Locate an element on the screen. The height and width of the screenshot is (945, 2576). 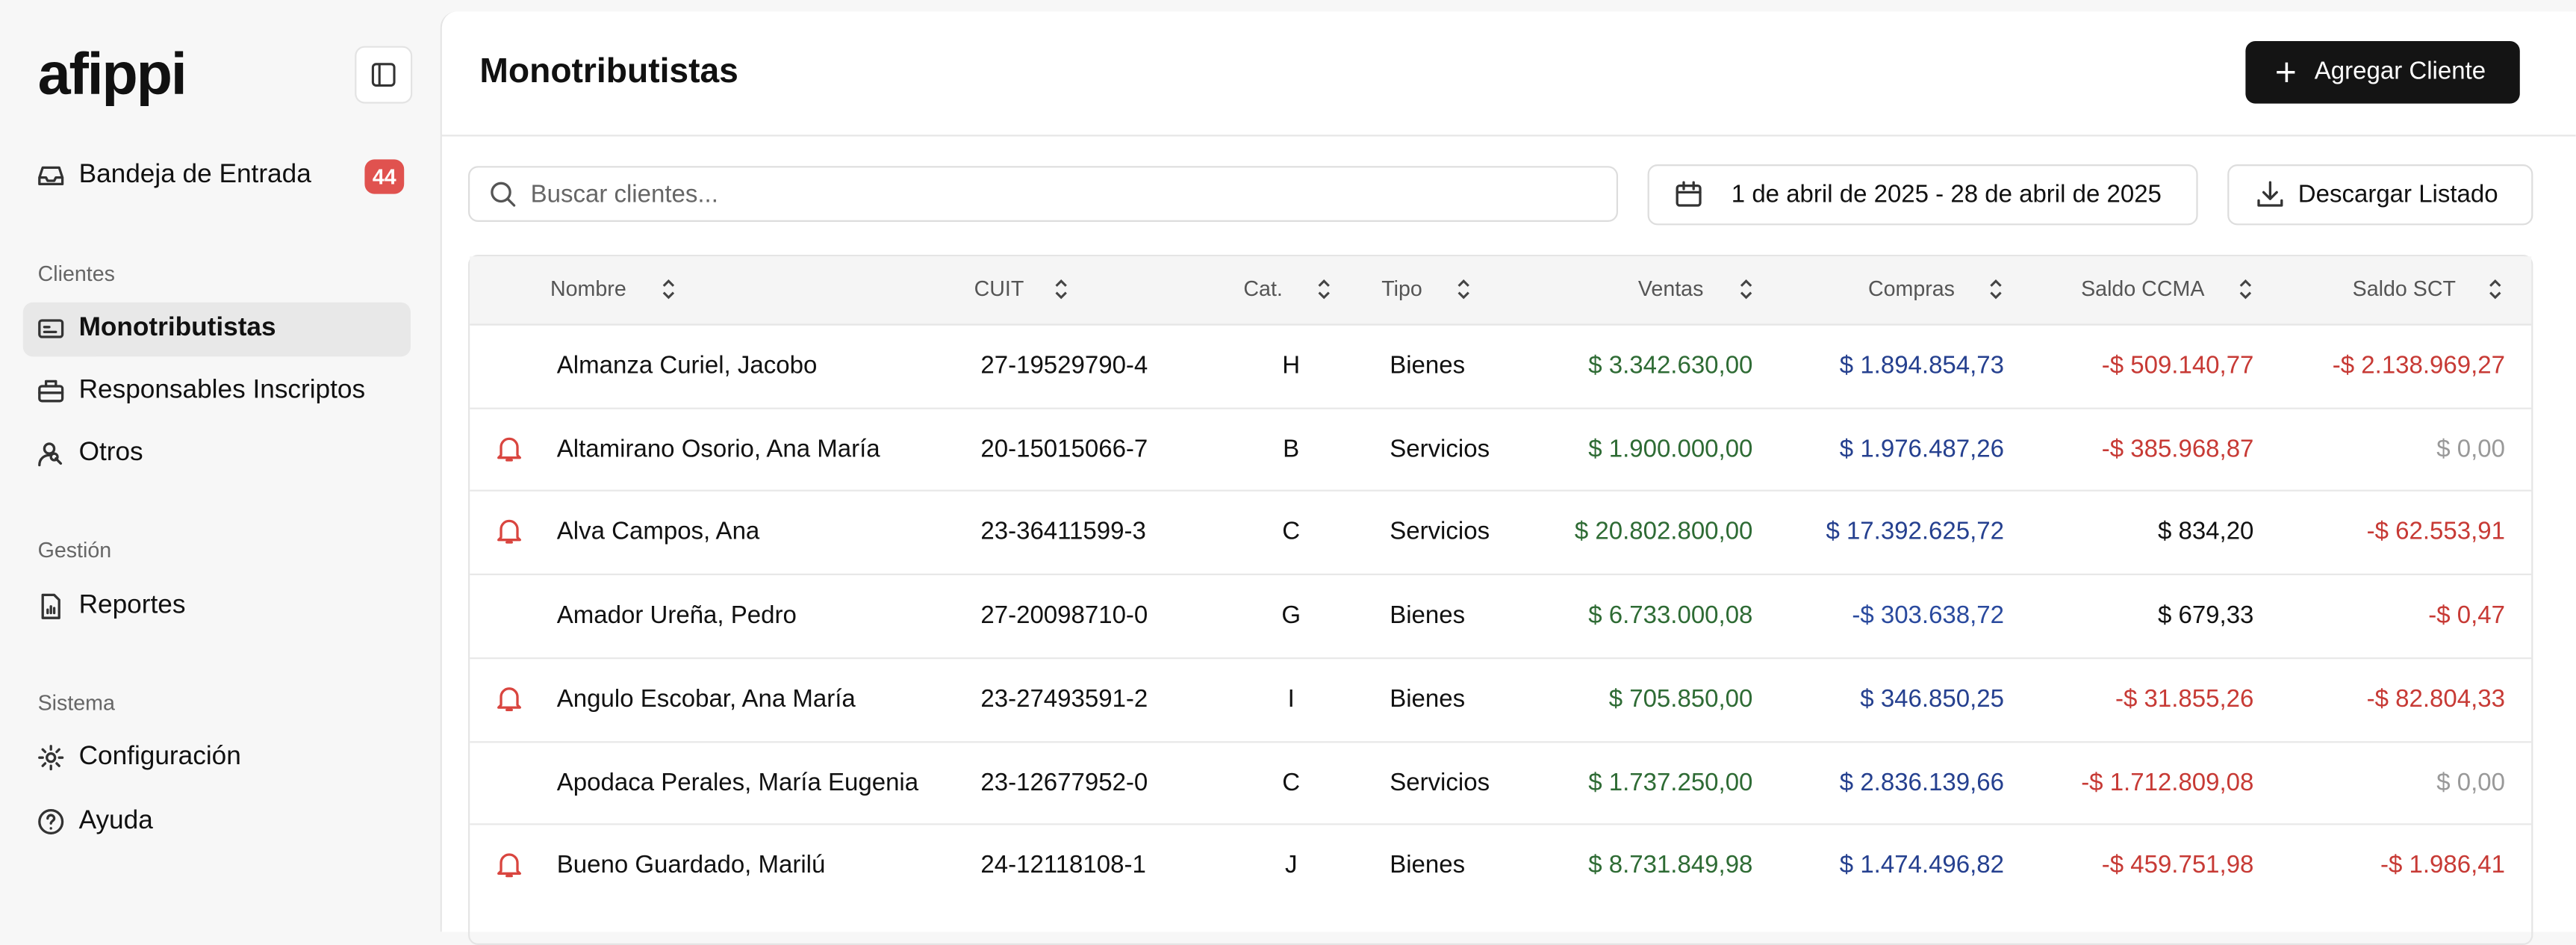
nav-item: Bandeja de Entrada is located at coordinates (194, 175).